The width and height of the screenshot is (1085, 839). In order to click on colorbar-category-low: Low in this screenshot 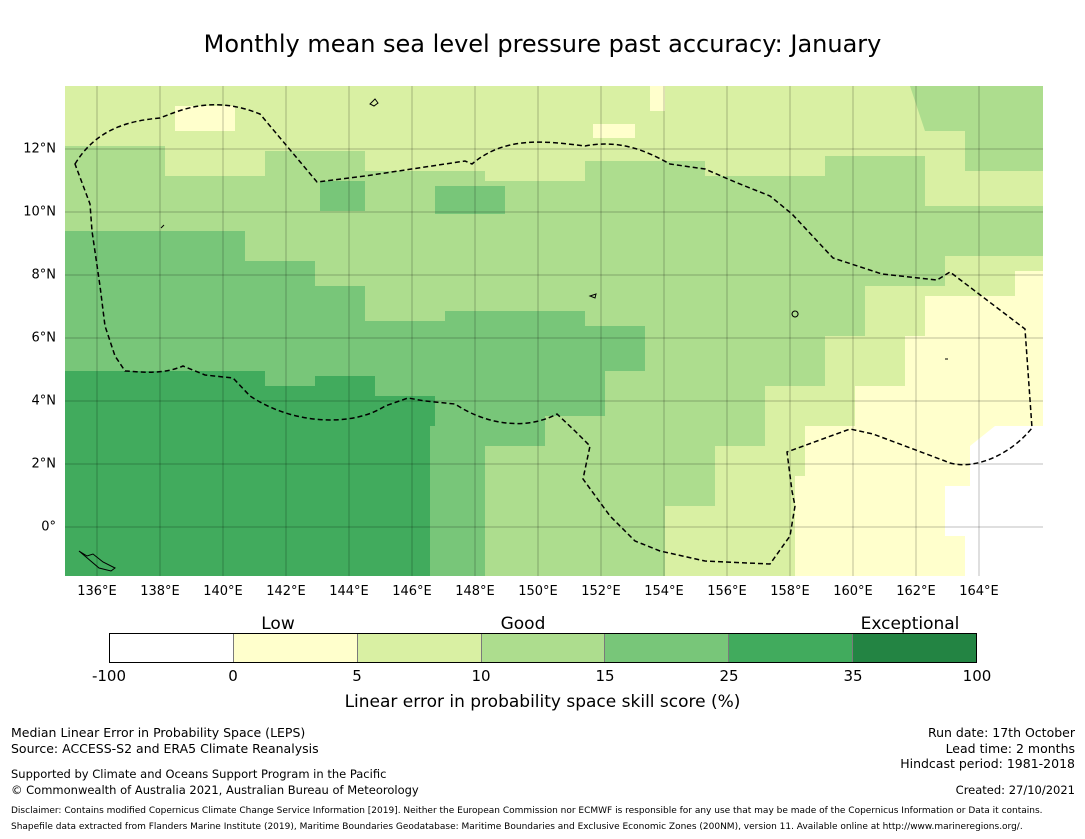, I will do `click(278, 624)`.